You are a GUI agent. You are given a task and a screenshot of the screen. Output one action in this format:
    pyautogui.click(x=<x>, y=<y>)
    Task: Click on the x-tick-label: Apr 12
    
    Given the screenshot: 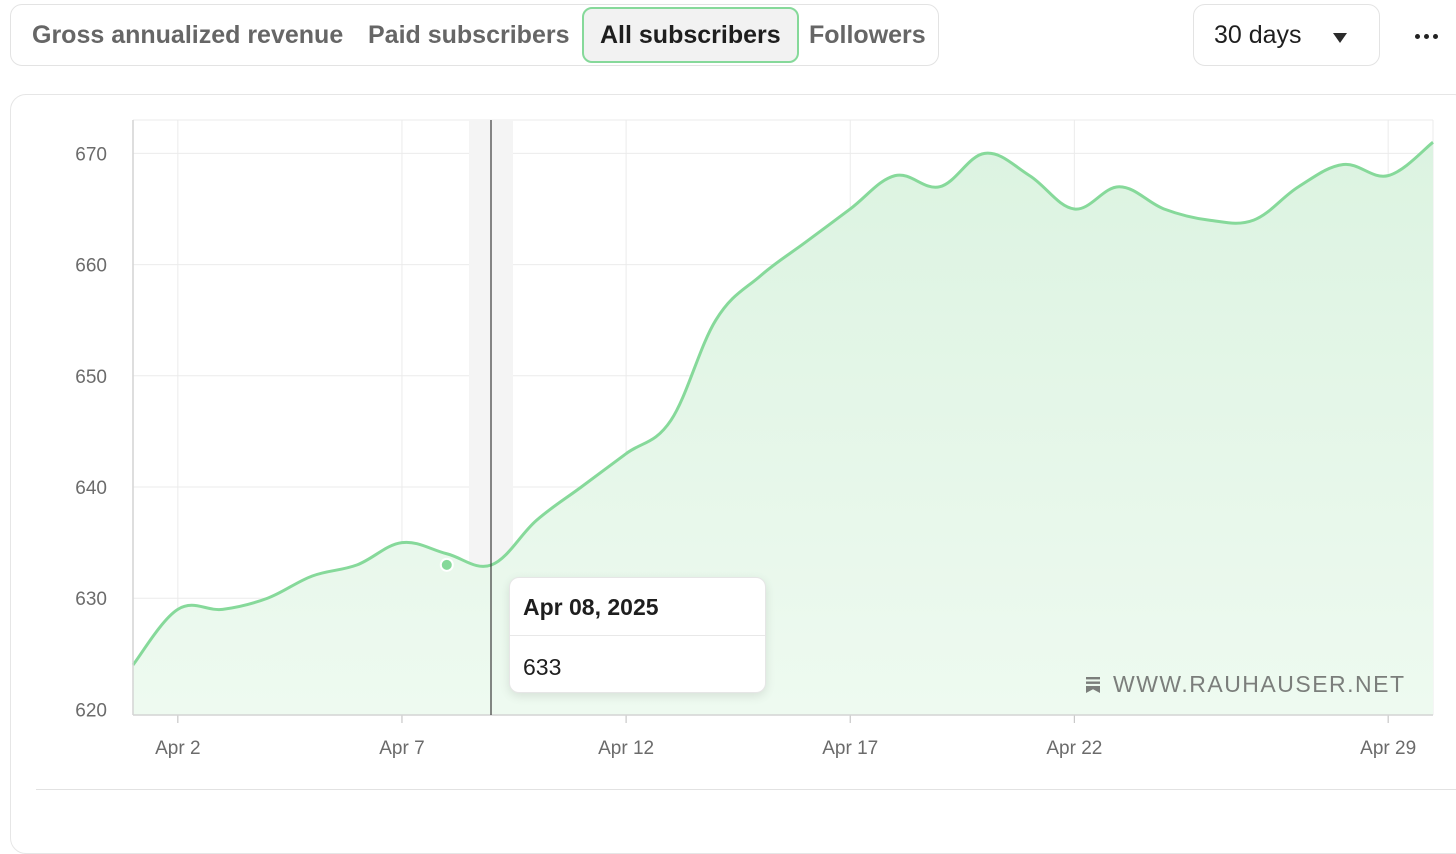 What is the action you would take?
    pyautogui.click(x=626, y=748)
    